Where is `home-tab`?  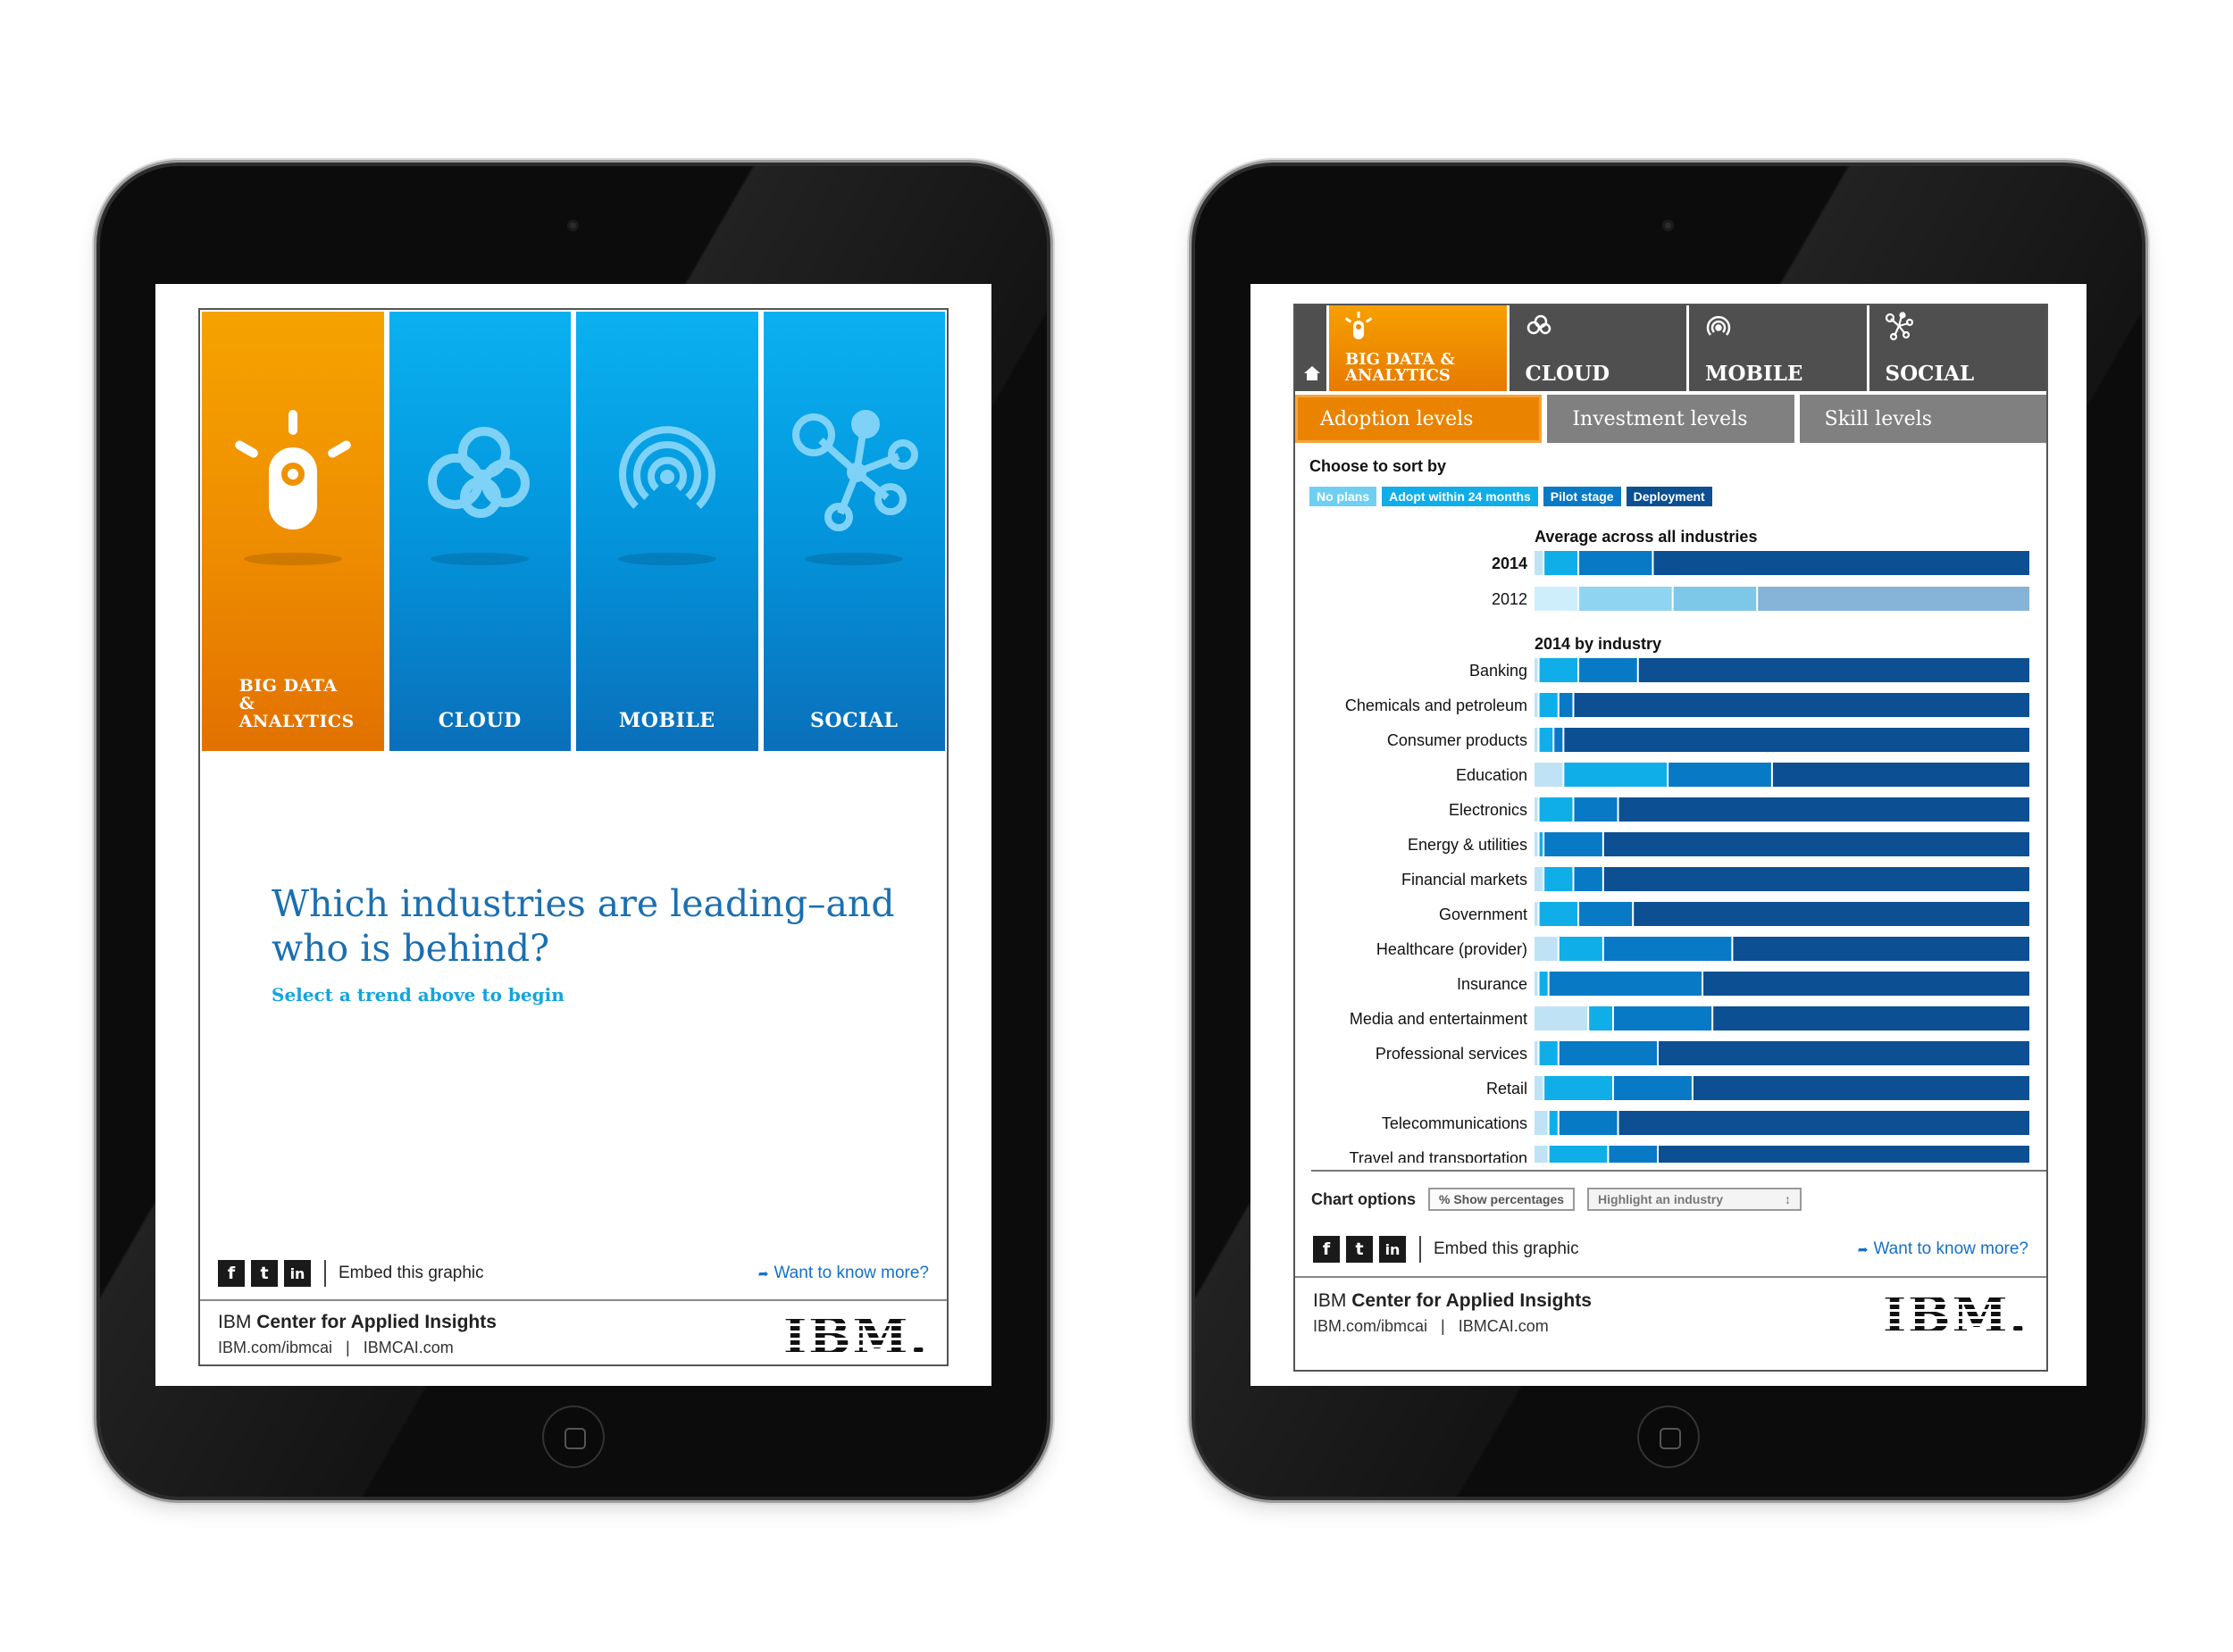 home-tab is located at coordinates (1312, 348).